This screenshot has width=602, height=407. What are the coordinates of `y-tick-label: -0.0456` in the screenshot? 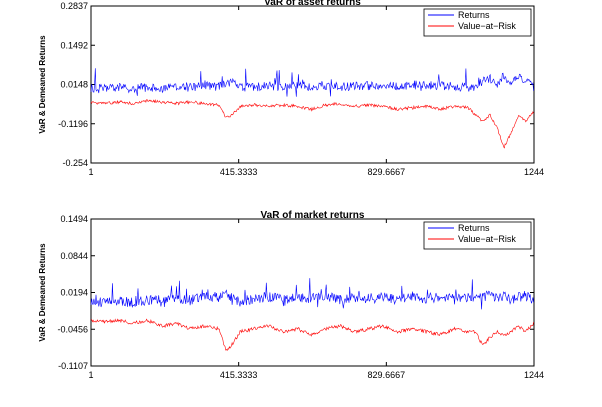 It's located at (72, 329).